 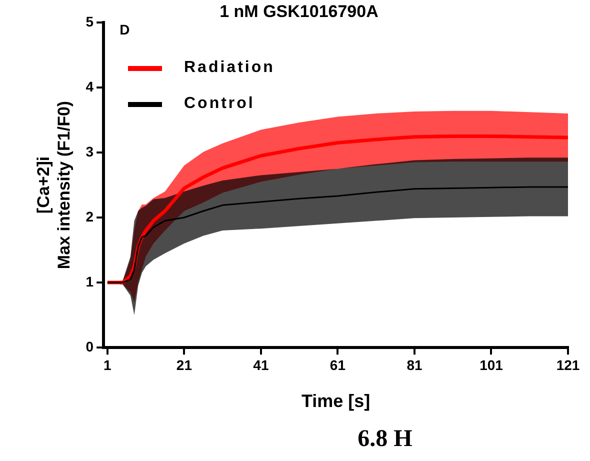 I want to click on legend-label: Radiation, so click(x=229, y=68).